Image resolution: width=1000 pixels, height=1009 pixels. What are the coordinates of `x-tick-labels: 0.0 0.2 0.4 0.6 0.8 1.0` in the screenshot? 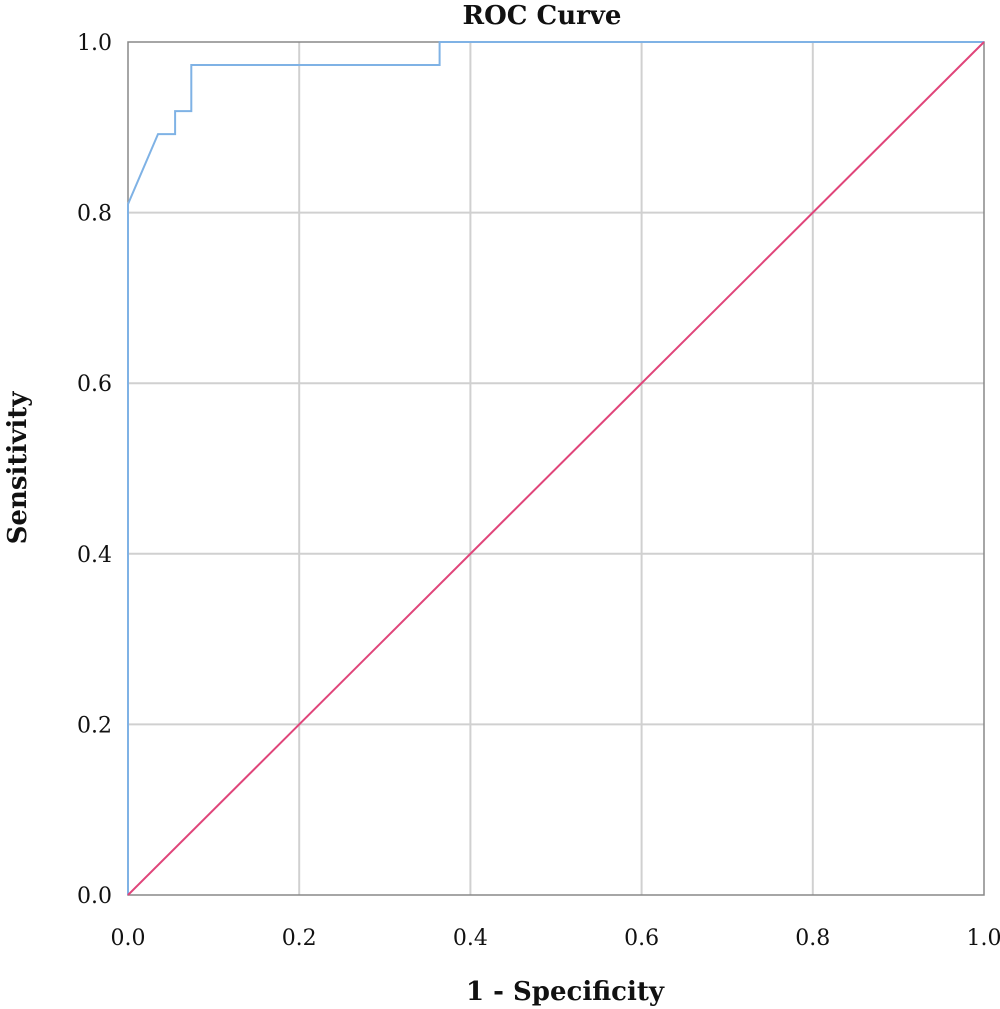 It's located at (555, 938).